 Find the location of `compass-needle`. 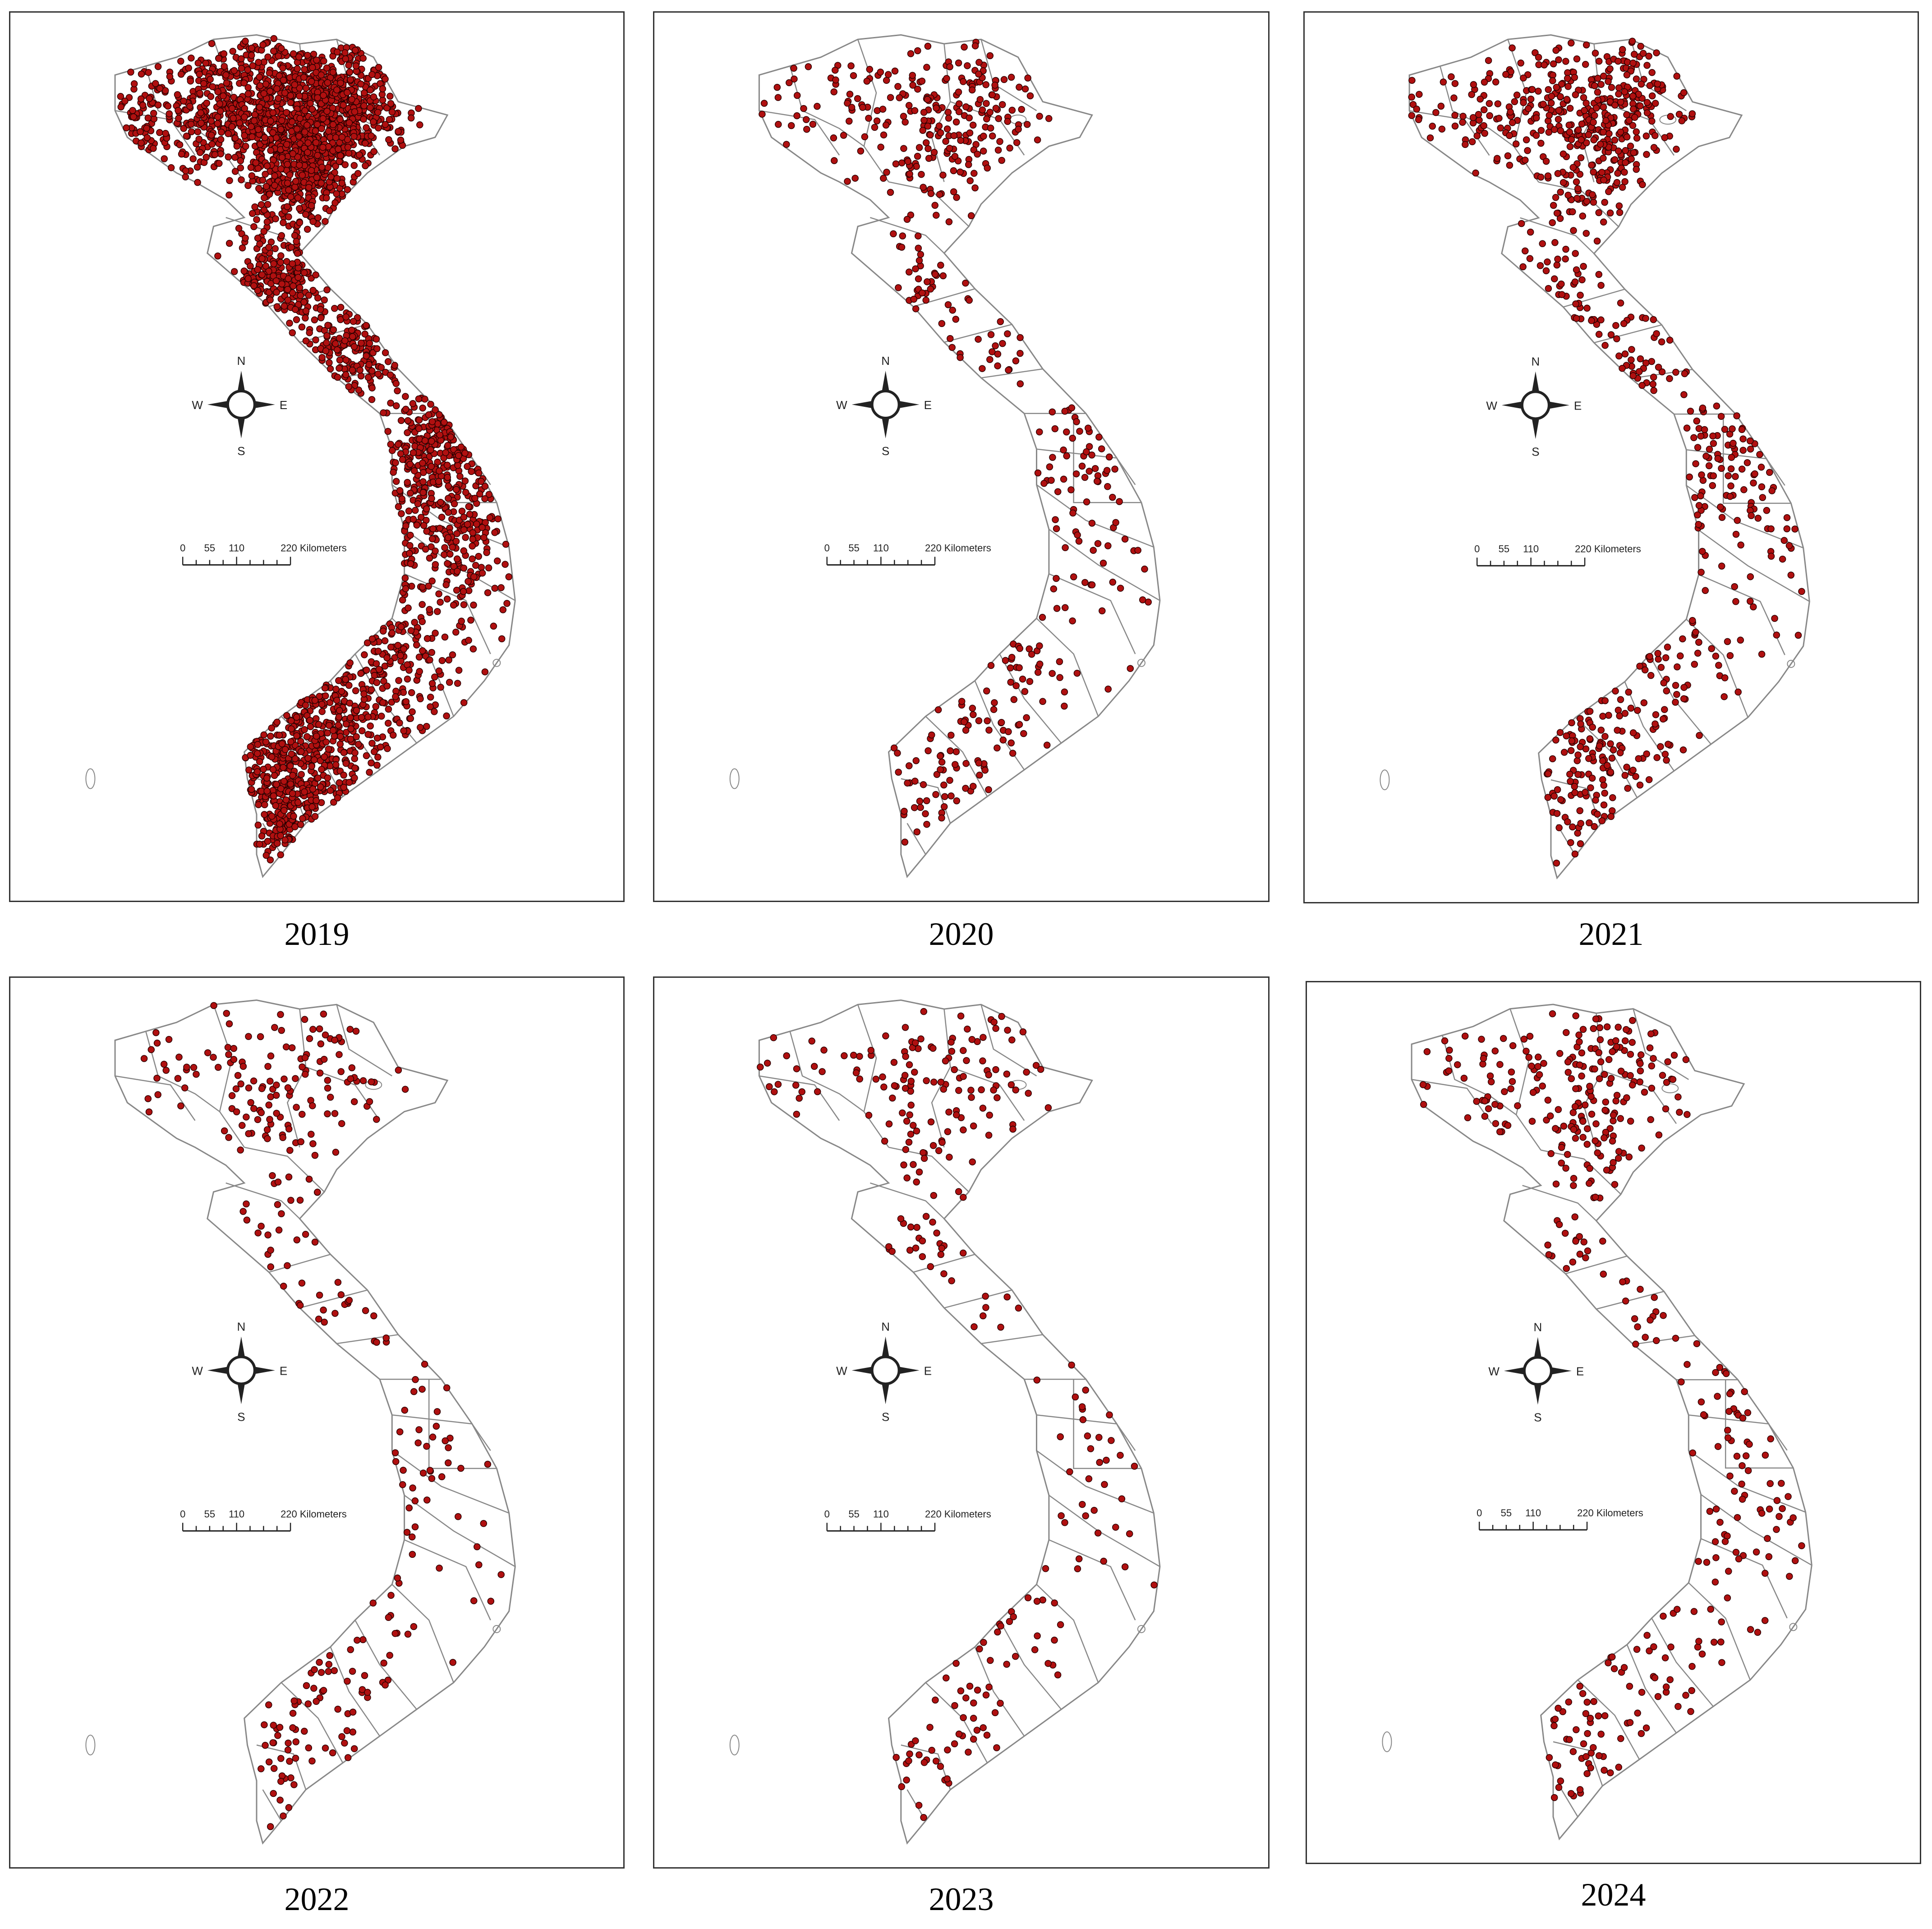

compass-needle is located at coordinates (1512, 405).